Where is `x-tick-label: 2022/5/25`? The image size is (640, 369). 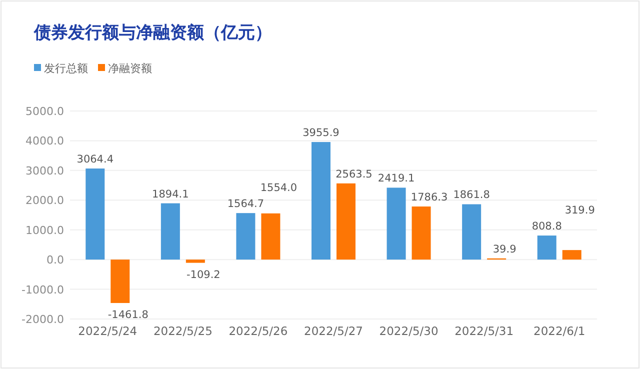 x-tick-label: 2022/5/25 is located at coordinates (182, 331).